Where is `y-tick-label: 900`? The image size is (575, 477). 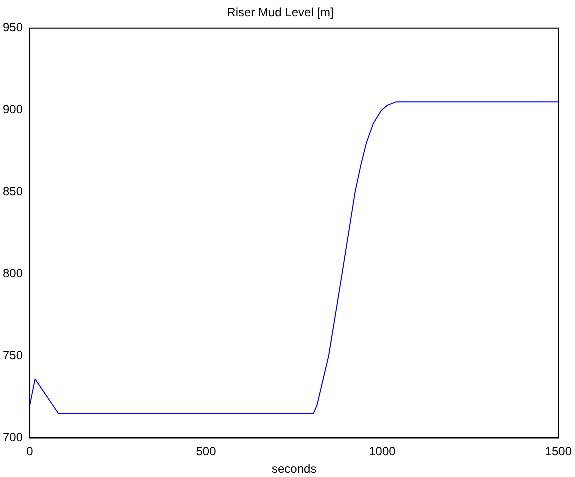 y-tick-label: 900 is located at coordinates (13, 109).